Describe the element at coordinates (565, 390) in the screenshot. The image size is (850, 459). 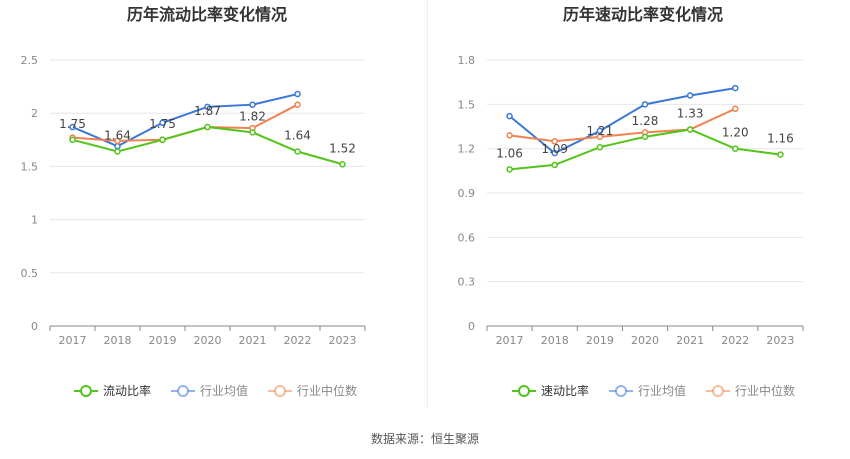
I see `legend-label: 速动比率` at that location.